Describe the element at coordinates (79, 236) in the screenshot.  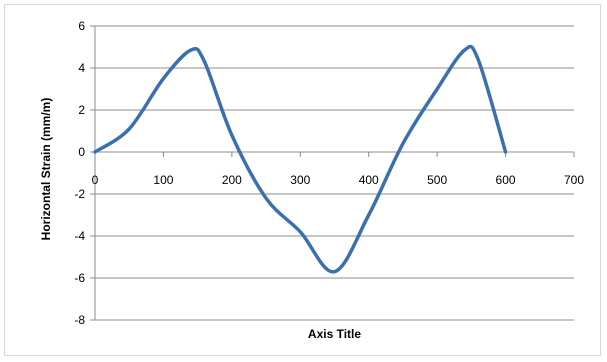
I see `y-tick-label--4: -4` at that location.